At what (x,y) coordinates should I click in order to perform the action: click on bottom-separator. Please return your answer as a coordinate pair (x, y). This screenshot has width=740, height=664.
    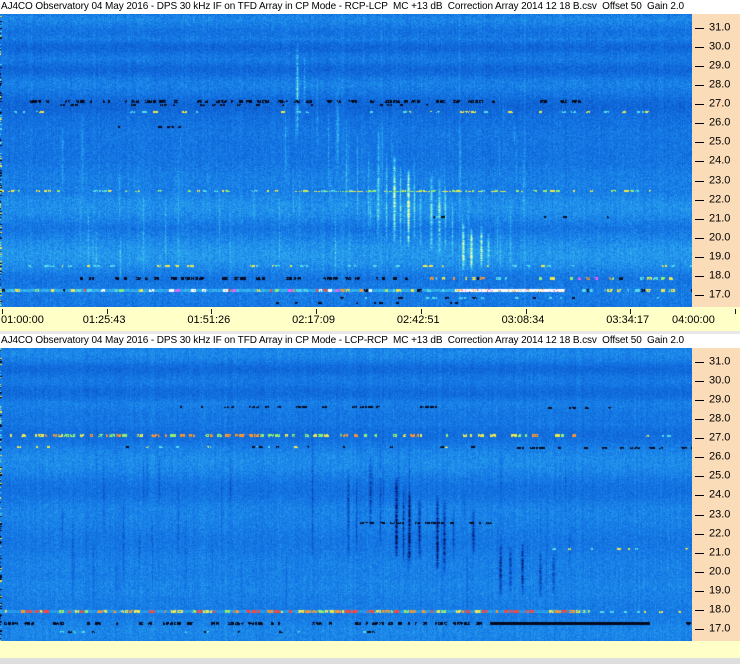
    Looking at the image, I should click on (370, 661).